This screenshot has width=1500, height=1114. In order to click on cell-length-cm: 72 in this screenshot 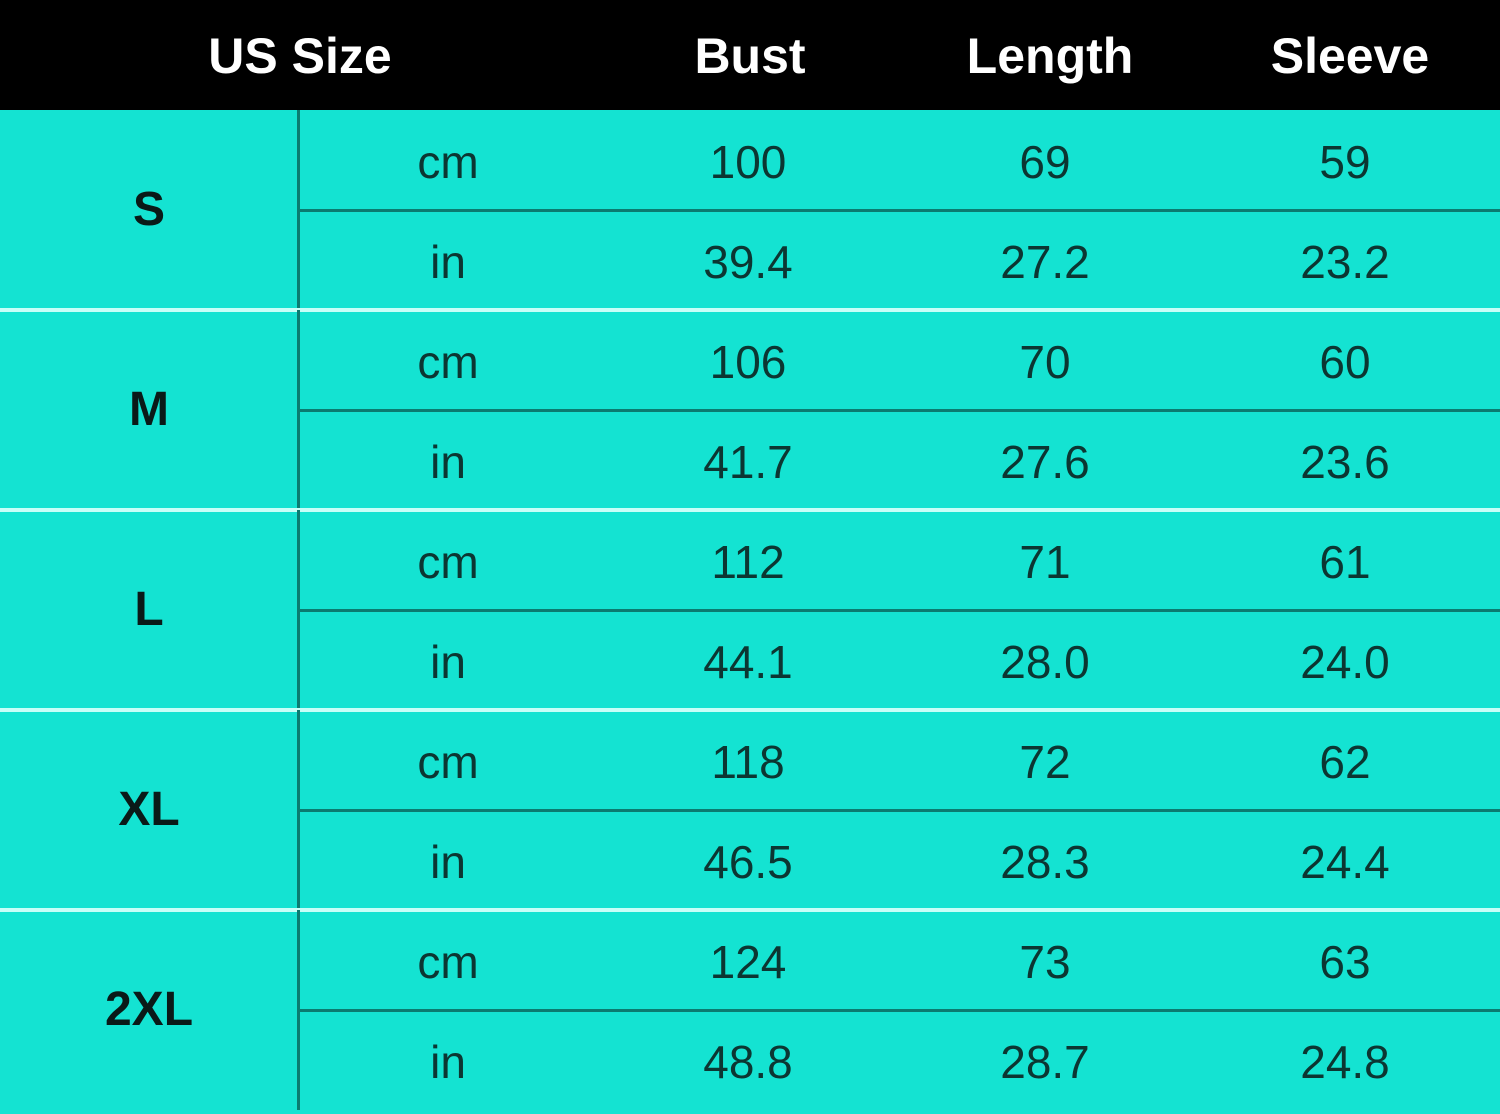, I will do `click(1045, 762)`.